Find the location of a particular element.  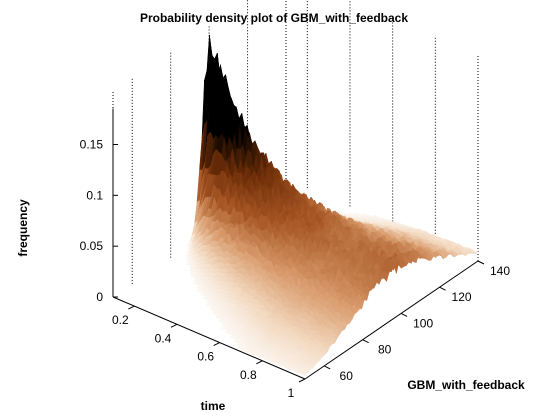

z-tick-label-0: 0 is located at coordinates (99, 297).